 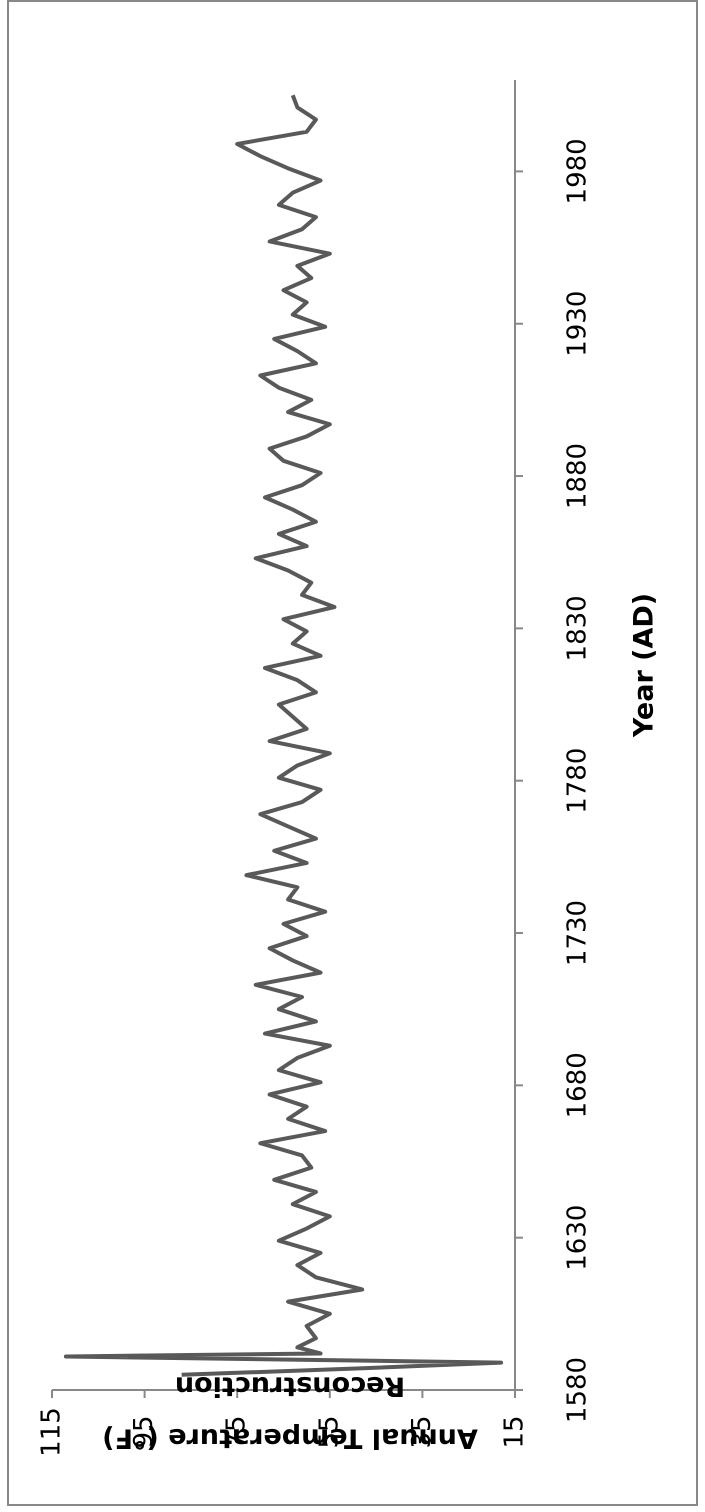 What do you see at coordinates (329, 1431) in the screenshot?
I see `y-tick-label: 55` at bounding box center [329, 1431].